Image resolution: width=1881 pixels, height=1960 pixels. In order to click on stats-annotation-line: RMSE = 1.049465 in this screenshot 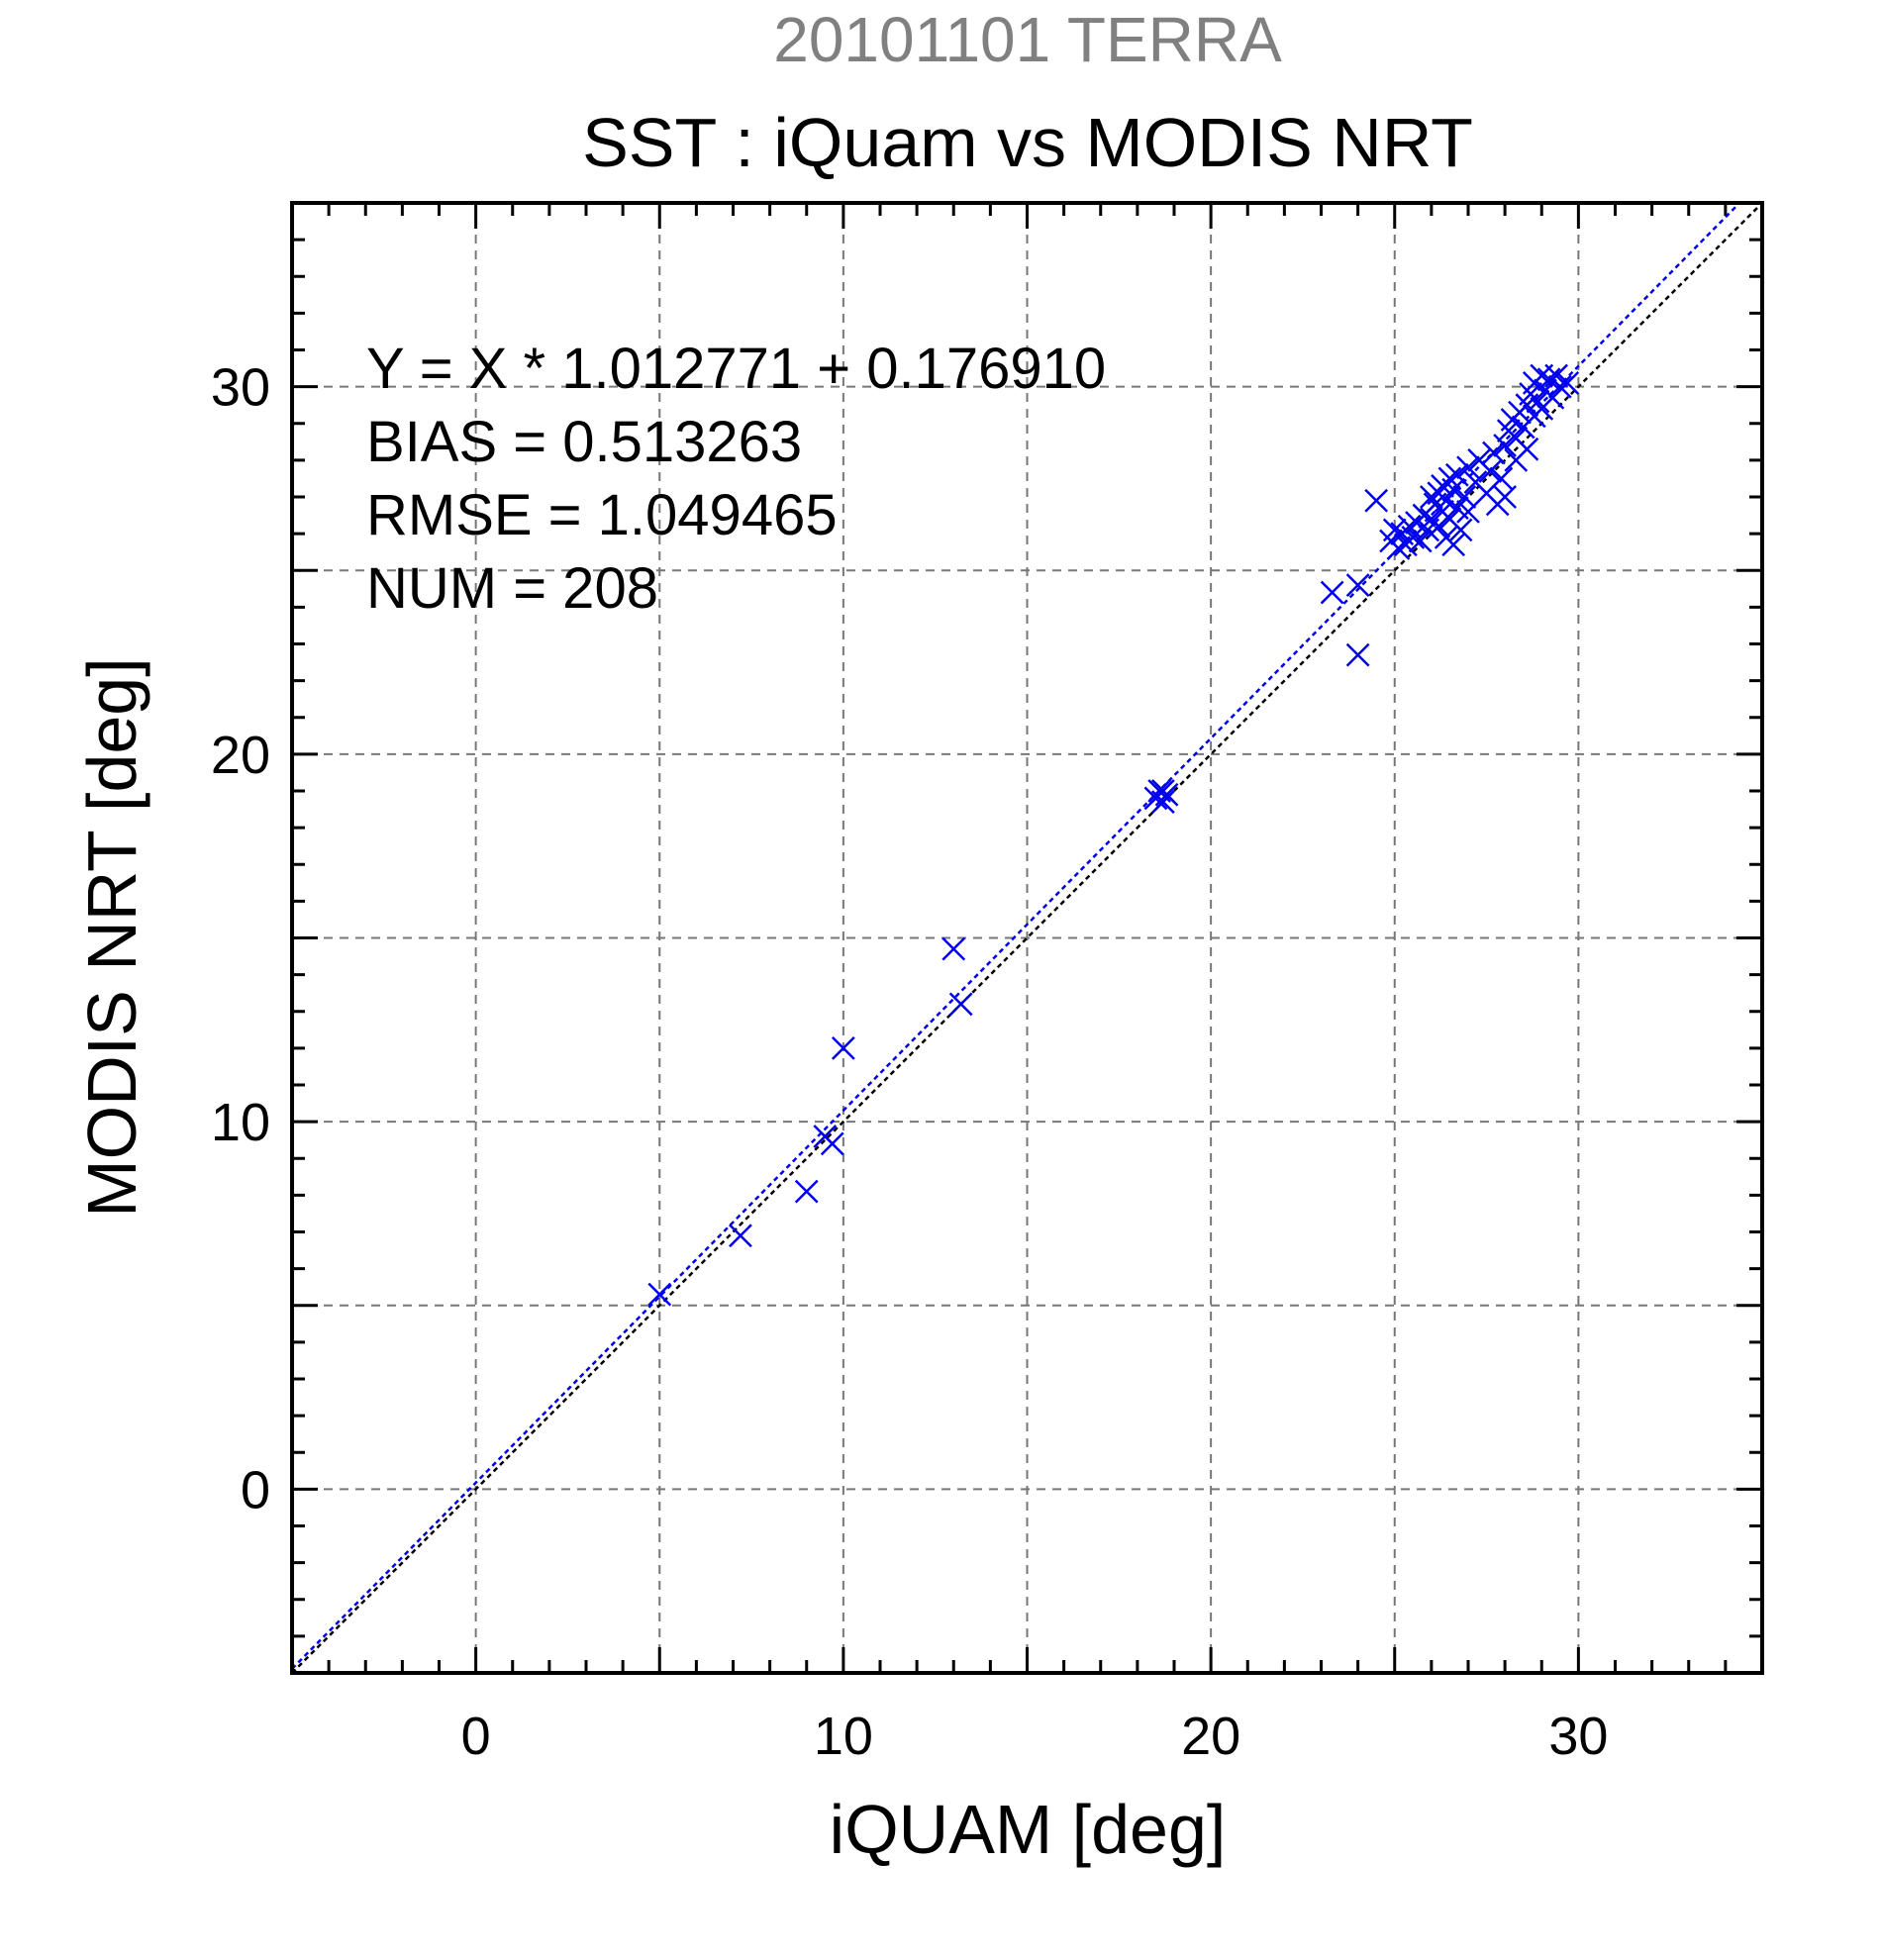, I will do `click(602, 515)`.